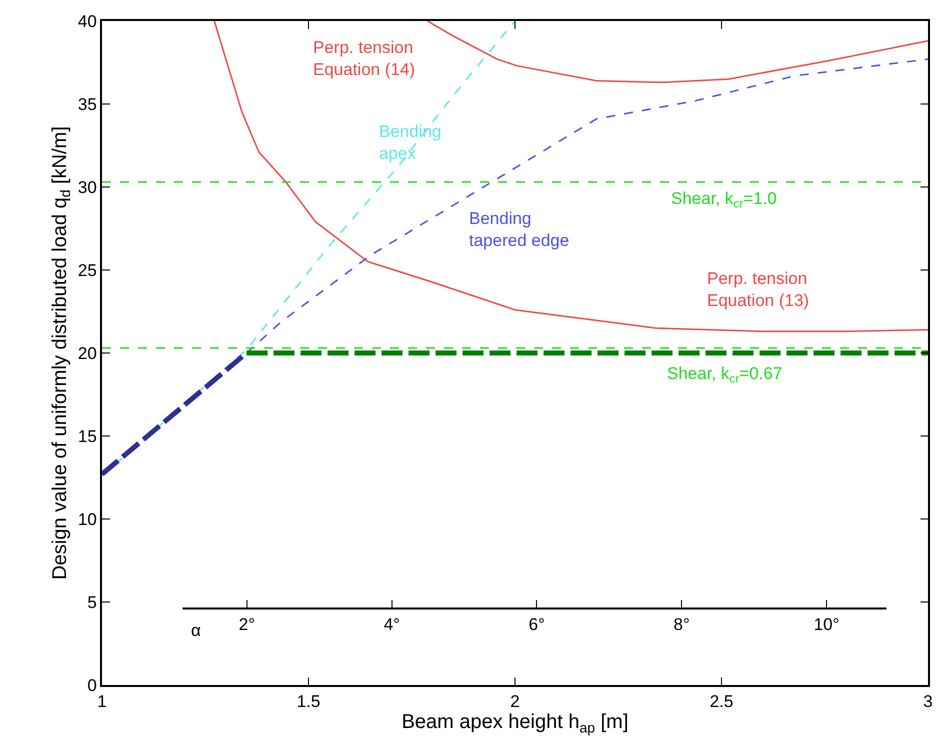 This screenshot has height=754, width=945. What do you see at coordinates (827, 624) in the screenshot?
I see `x2-tick-label: 10°` at bounding box center [827, 624].